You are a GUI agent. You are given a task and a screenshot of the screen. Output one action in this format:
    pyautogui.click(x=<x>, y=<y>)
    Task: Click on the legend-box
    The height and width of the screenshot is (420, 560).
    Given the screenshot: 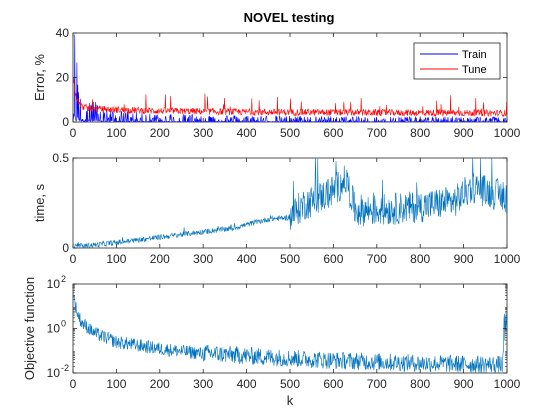 What is the action you would take?
    pyautogui.click(x=457, y=61)
    